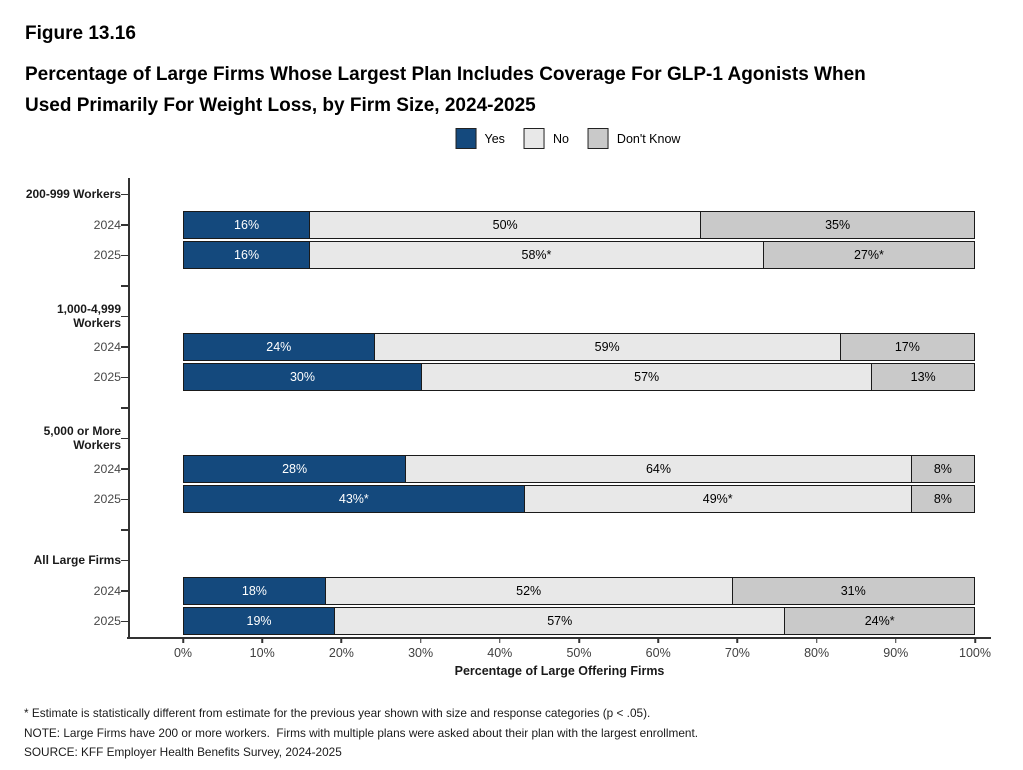  Describe the element at coordinates (559, 653) in the screenshot. I see `x-axis-ticks: 0% 10% 20% 30% 40% 50% 60% 70% 80% 90% 100%` at that location.